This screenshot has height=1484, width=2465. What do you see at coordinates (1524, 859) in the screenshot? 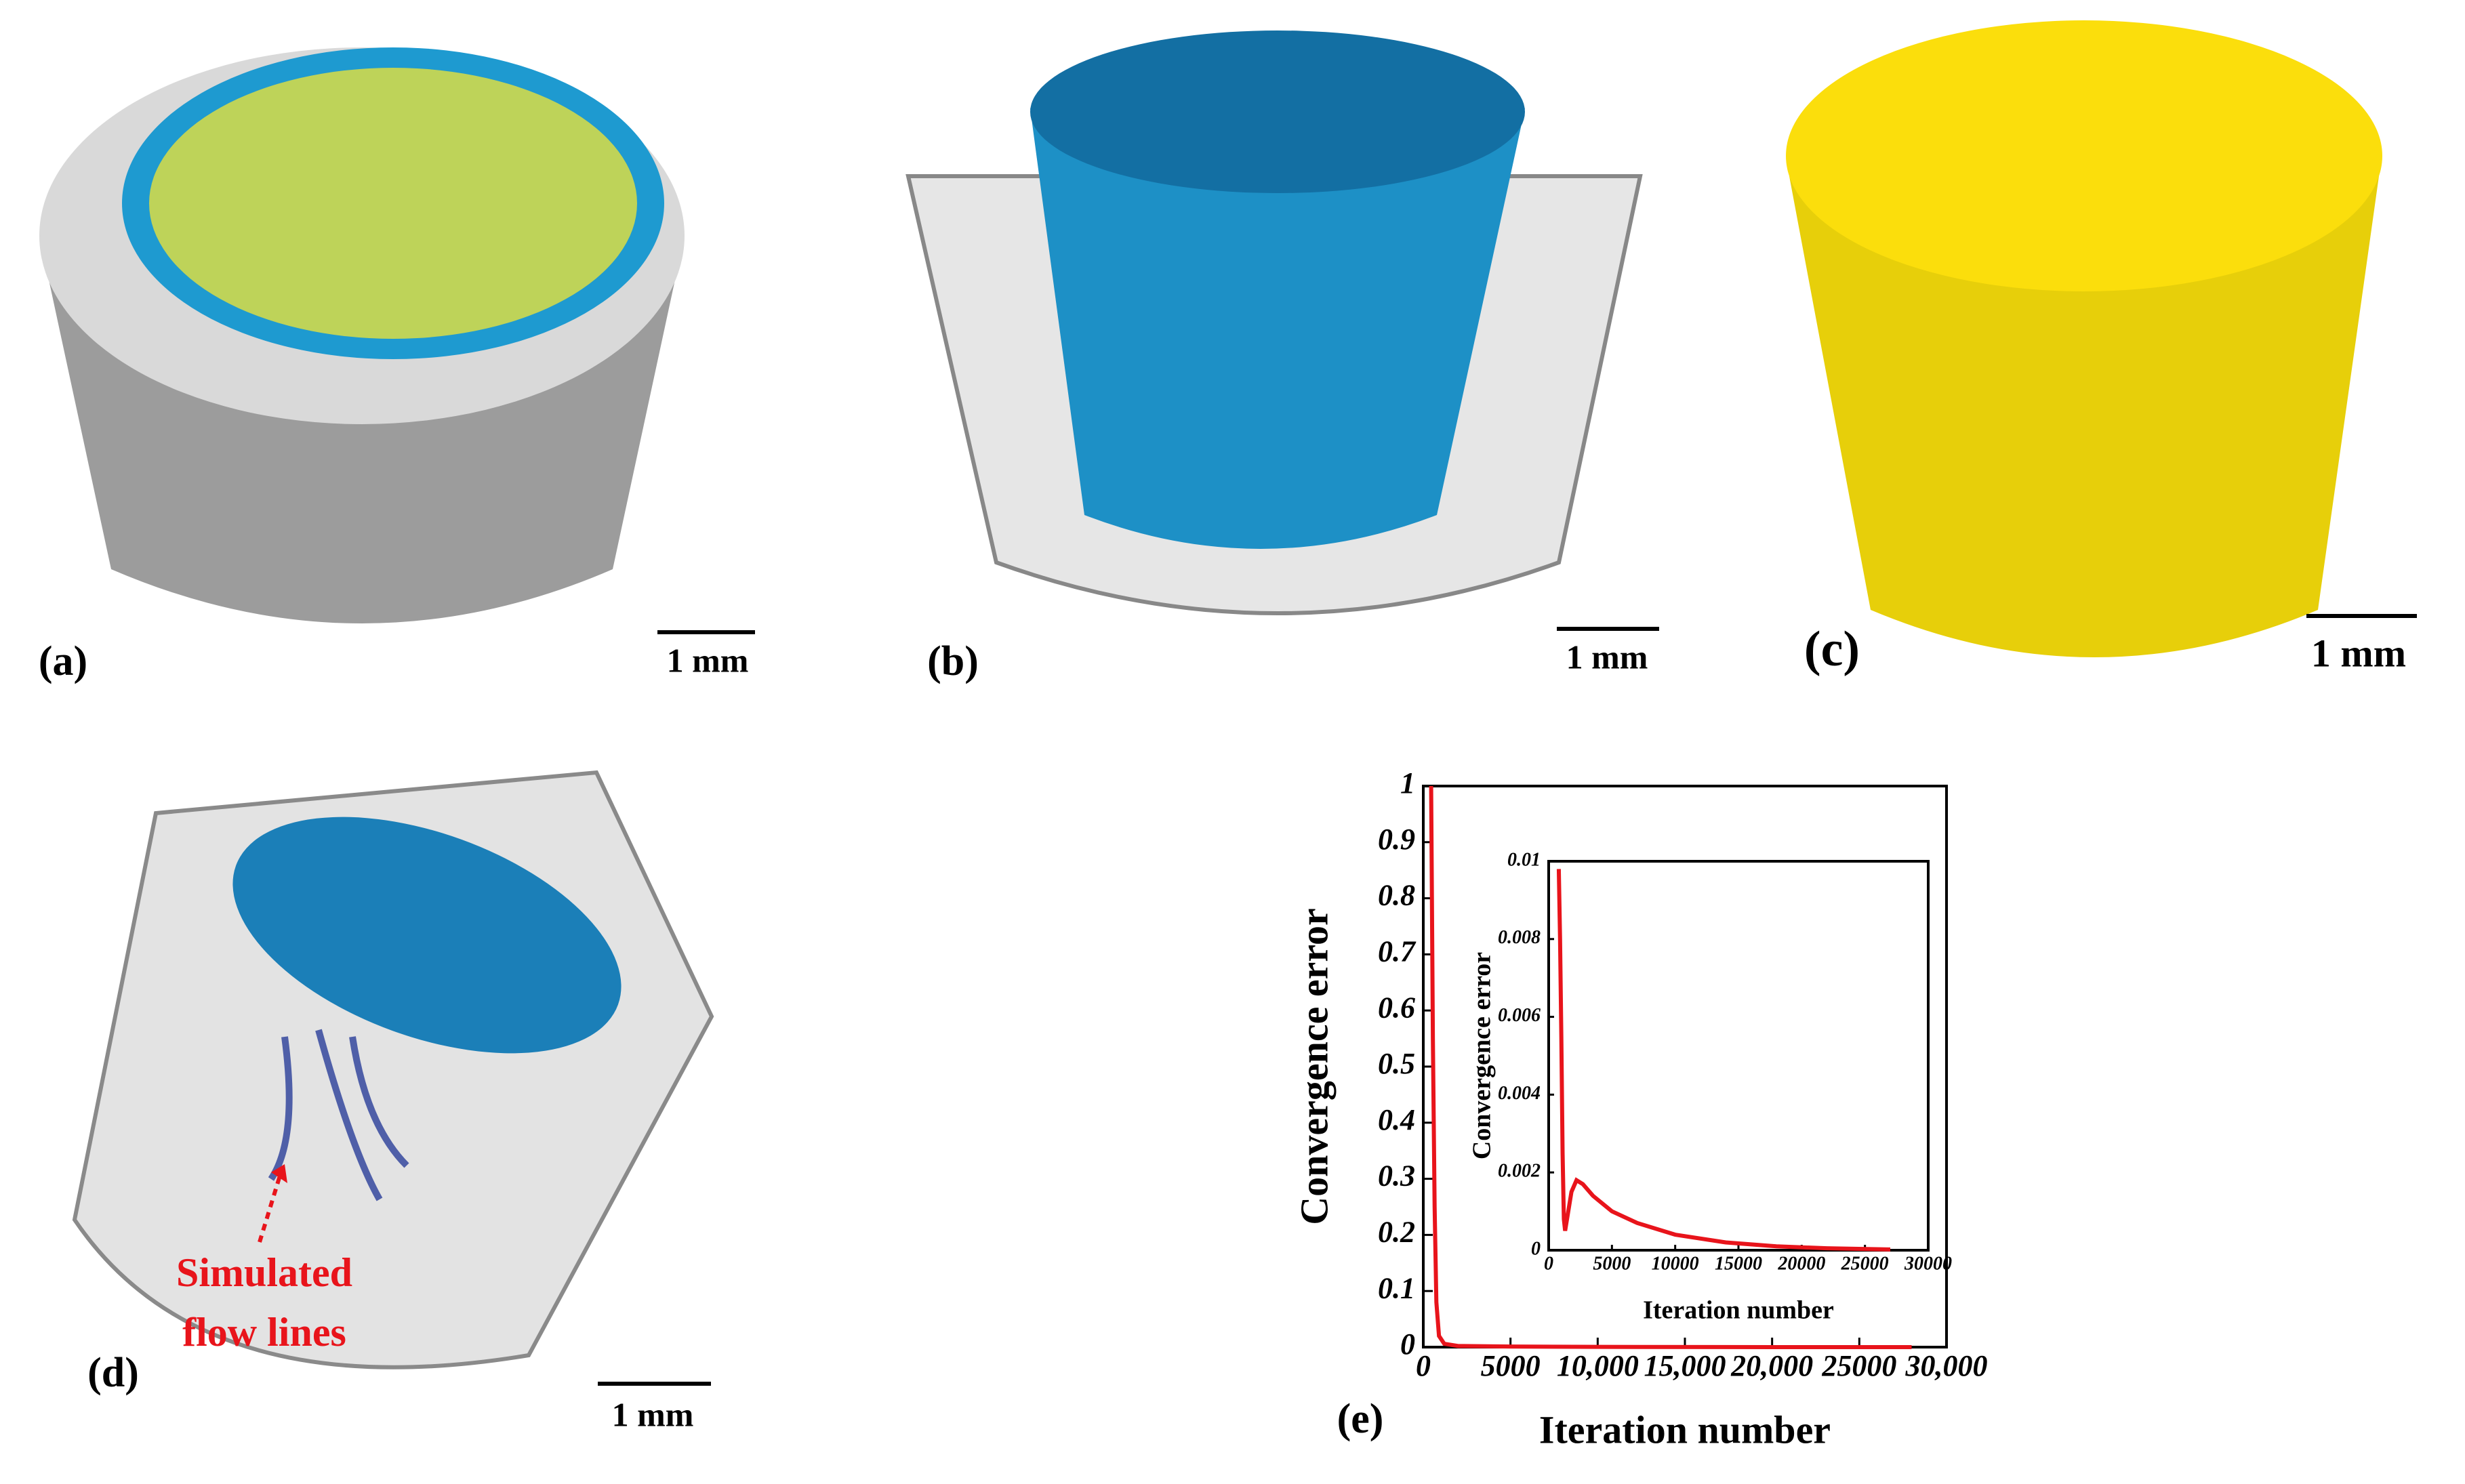
I see `y-tick-label: 0.01` at bounding box center [1524, 859].